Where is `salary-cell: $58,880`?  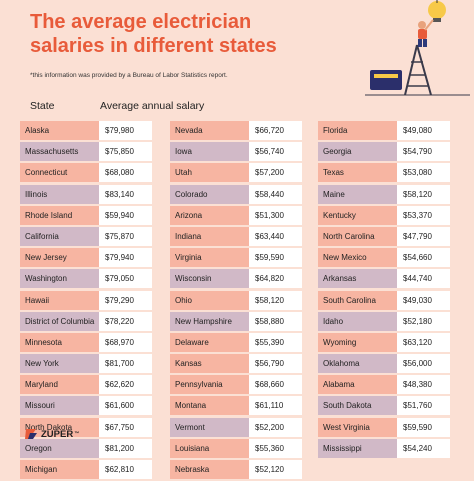 salary-cell: $58,880 is located at coordinates (275, 321).